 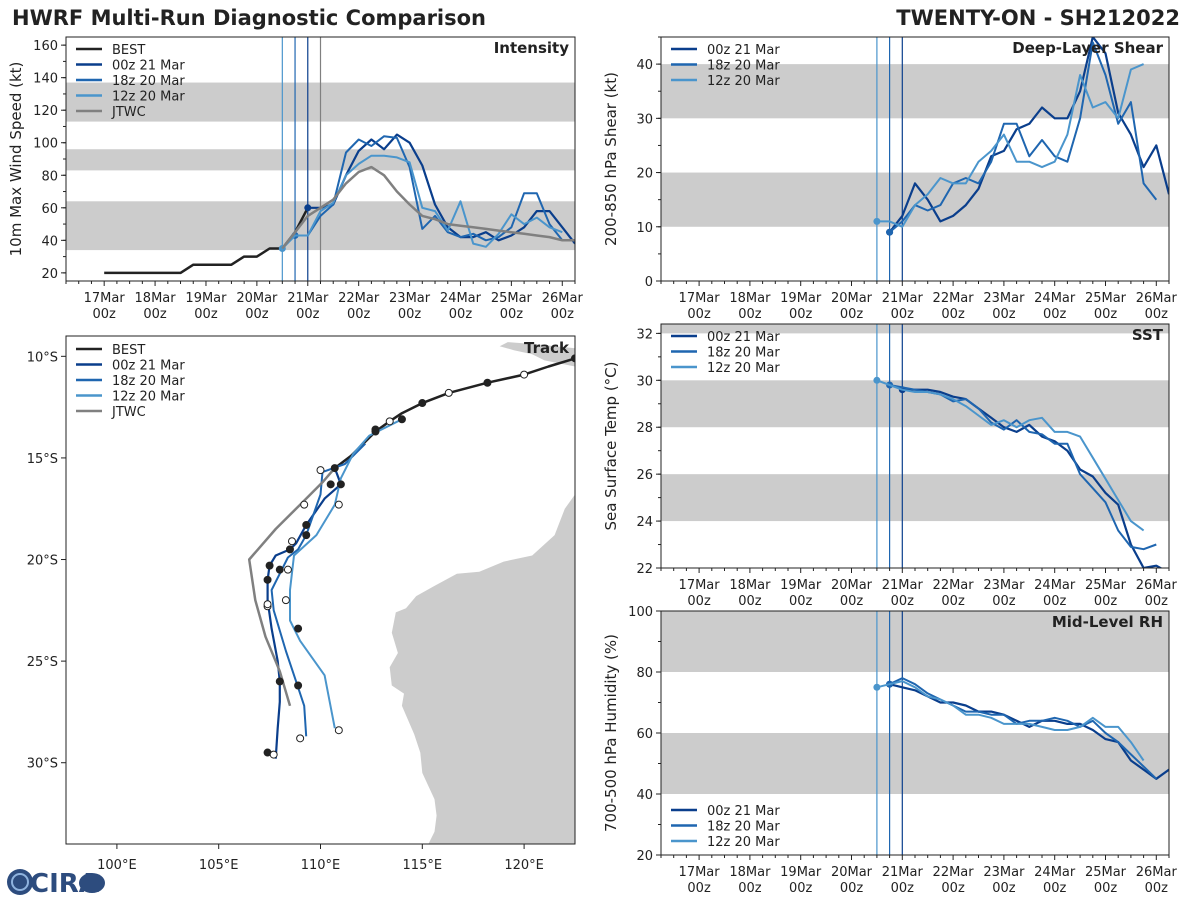 What do you see at coordinates (801, 585) in the screenshot?
I see `sst-xtick-label: 19Mar` at bounding box center [801, 585].